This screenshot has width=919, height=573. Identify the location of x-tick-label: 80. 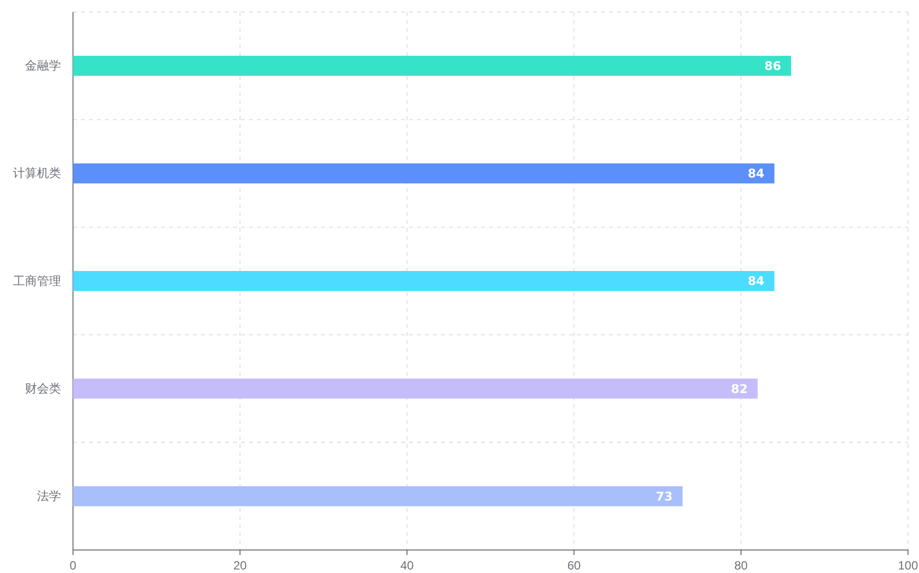
(741, 565).